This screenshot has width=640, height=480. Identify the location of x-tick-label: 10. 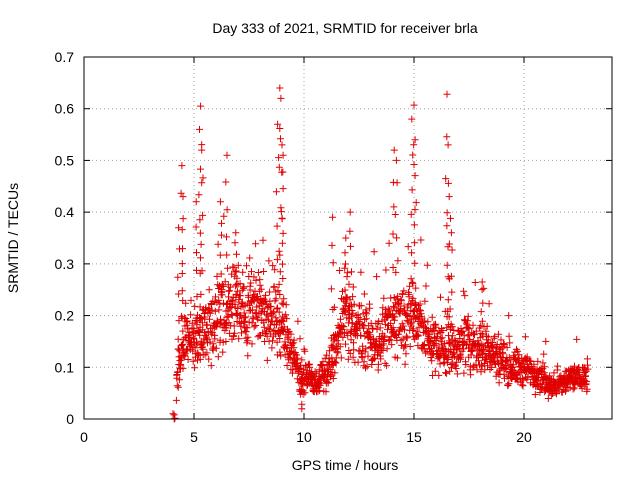
(304, 437).